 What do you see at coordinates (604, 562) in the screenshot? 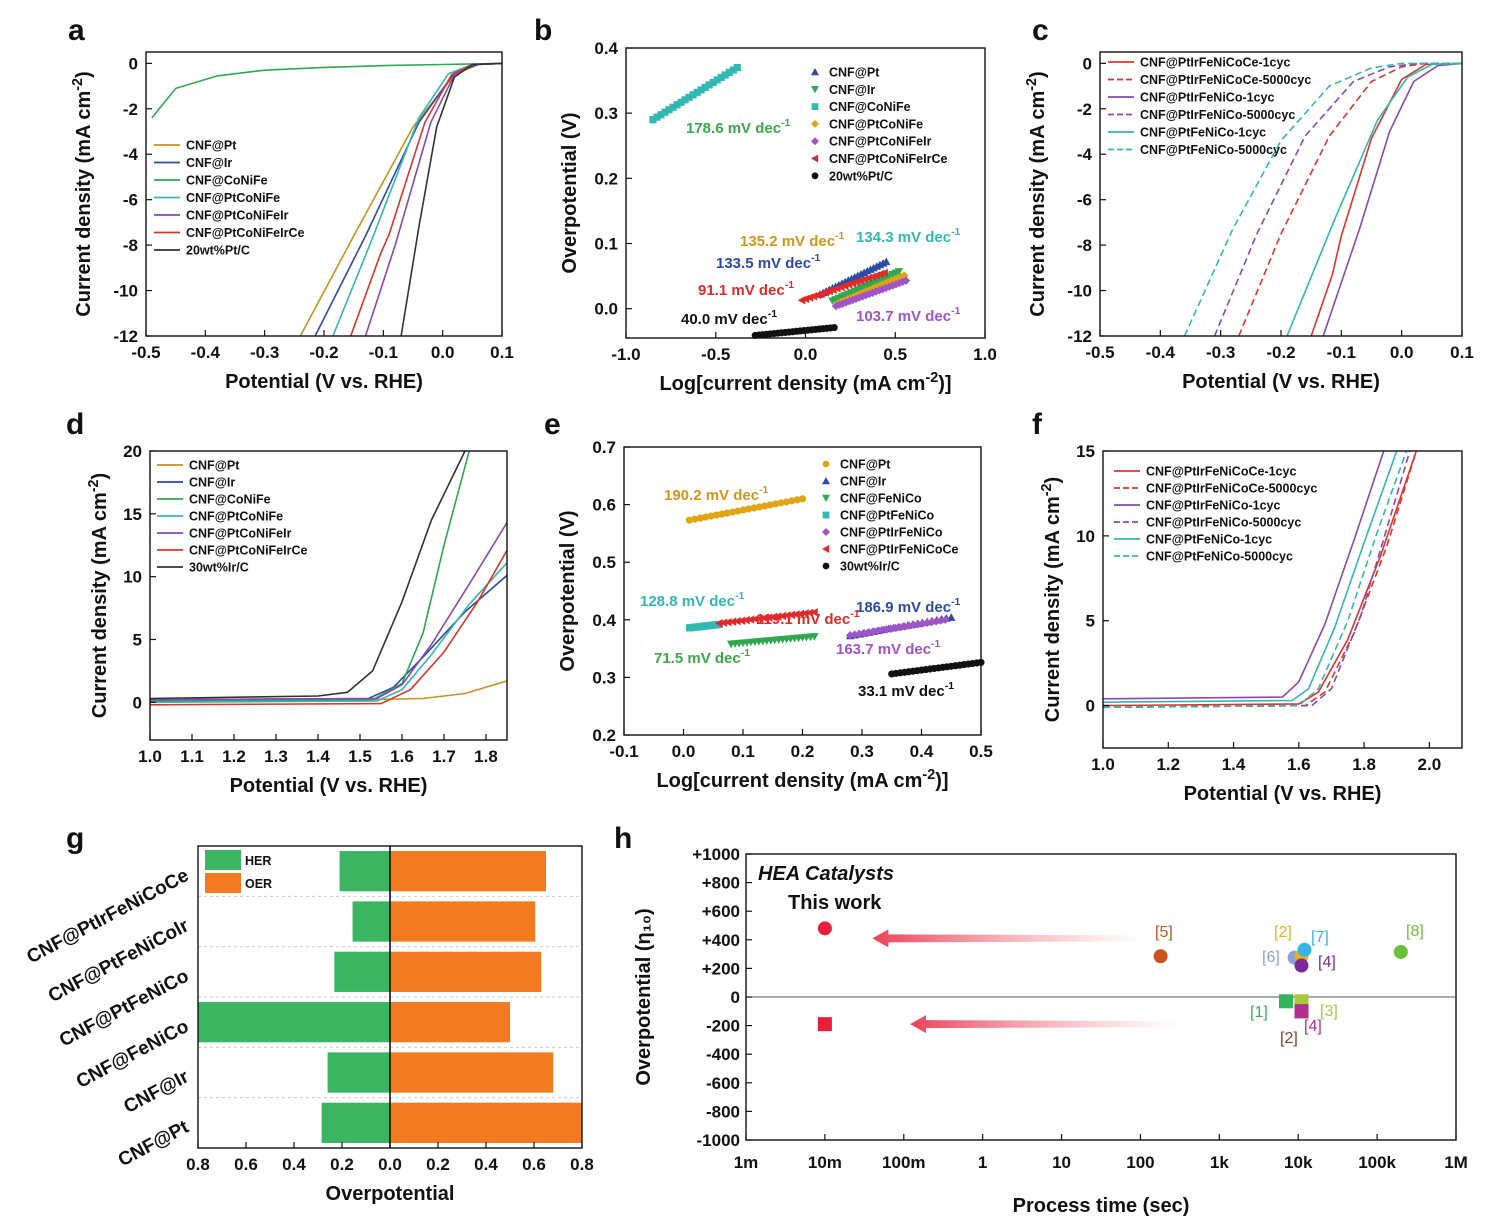
I see `y-tick-label: 0.5` at bounding box center [604, 562].